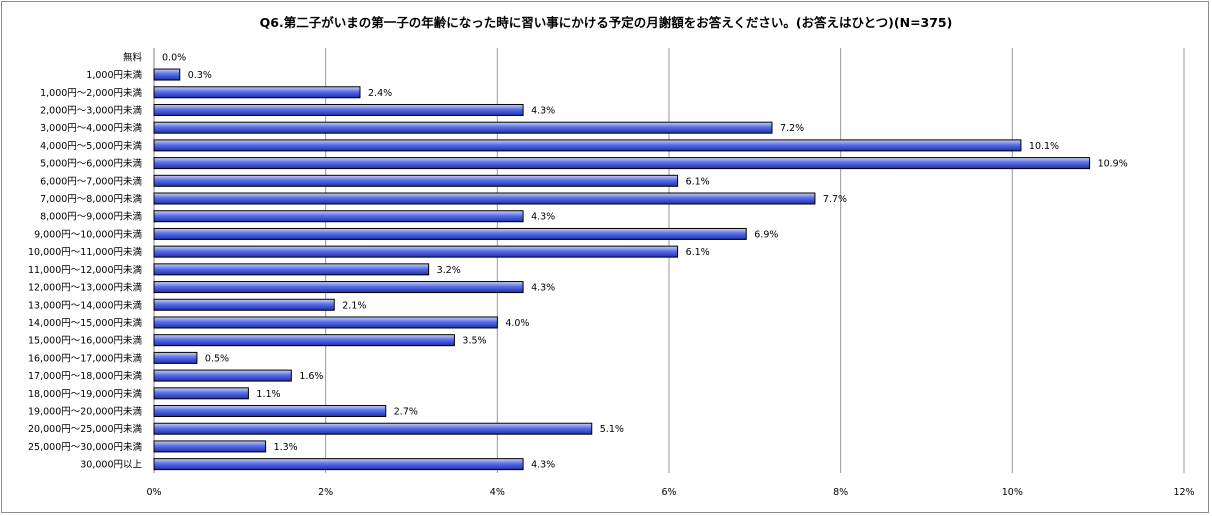  I want to click on value-label: 7.7%, so click(835, 199).